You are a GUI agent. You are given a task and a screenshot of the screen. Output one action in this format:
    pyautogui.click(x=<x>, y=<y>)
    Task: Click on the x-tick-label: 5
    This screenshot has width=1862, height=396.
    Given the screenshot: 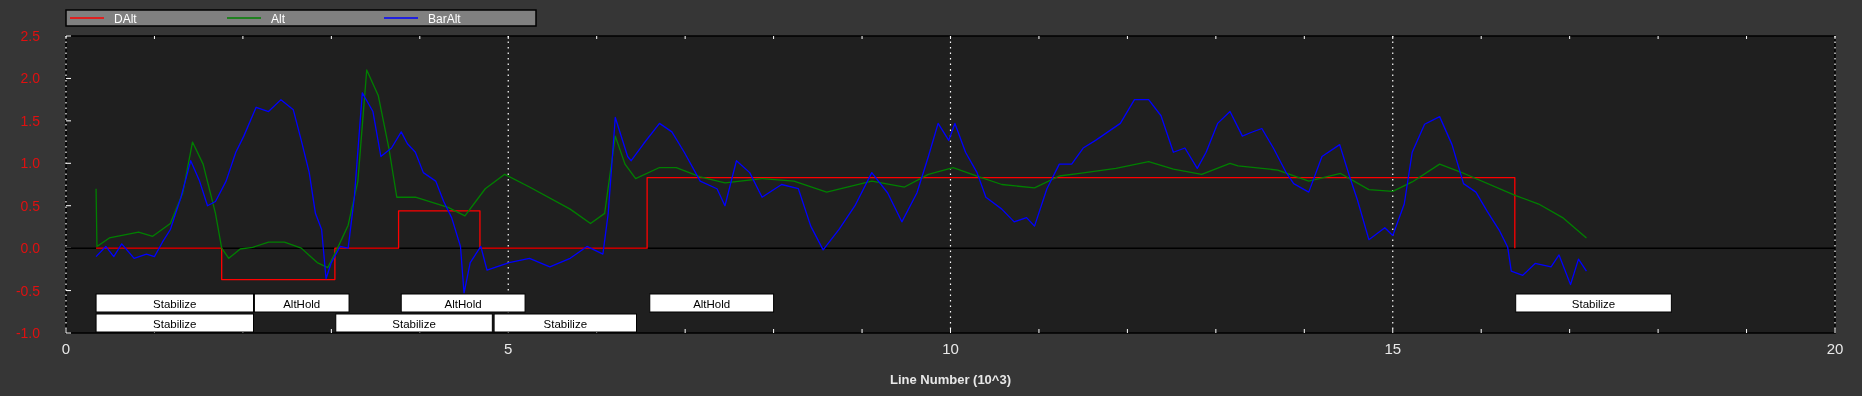 What is the action you would take?
    pyautogui.click(x=508, y=348)
    